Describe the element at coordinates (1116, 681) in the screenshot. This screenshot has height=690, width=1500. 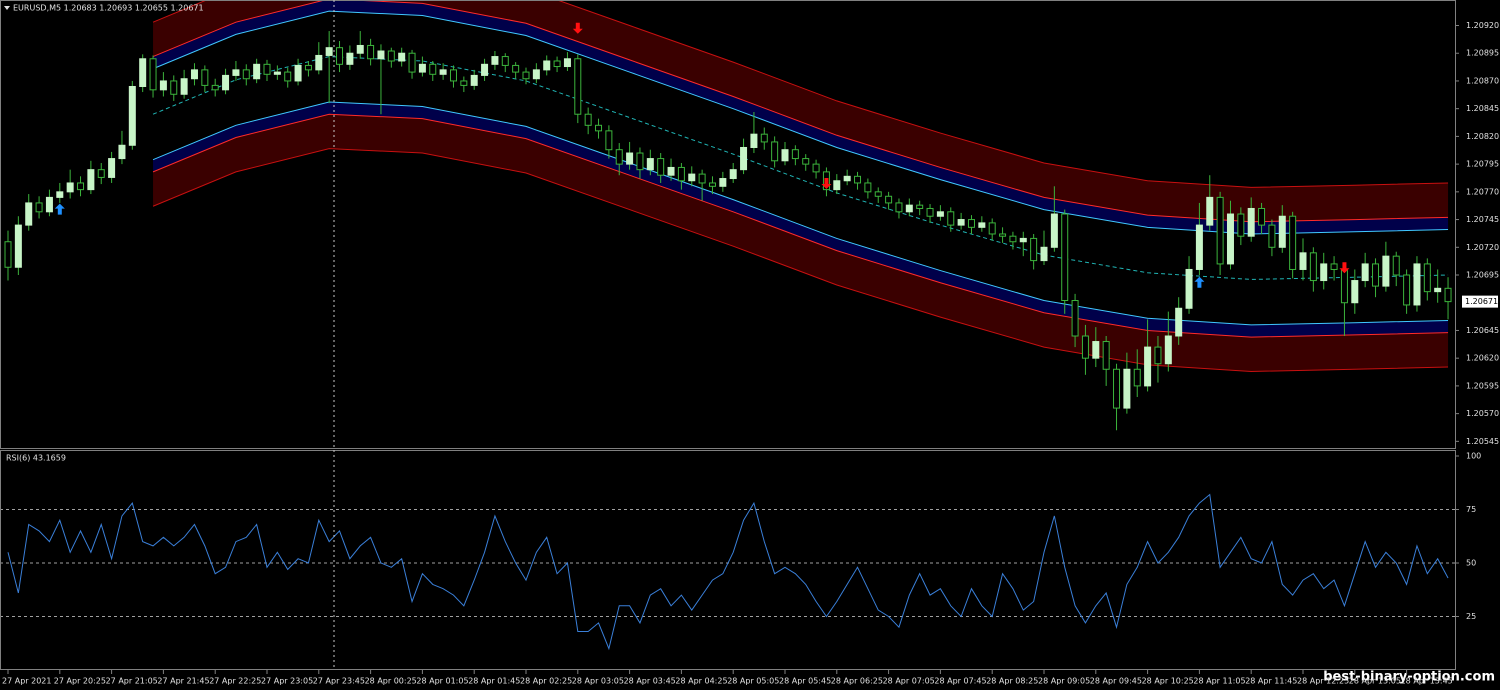
I see `x-tick-label: 28 Apr 09:45` at that location.